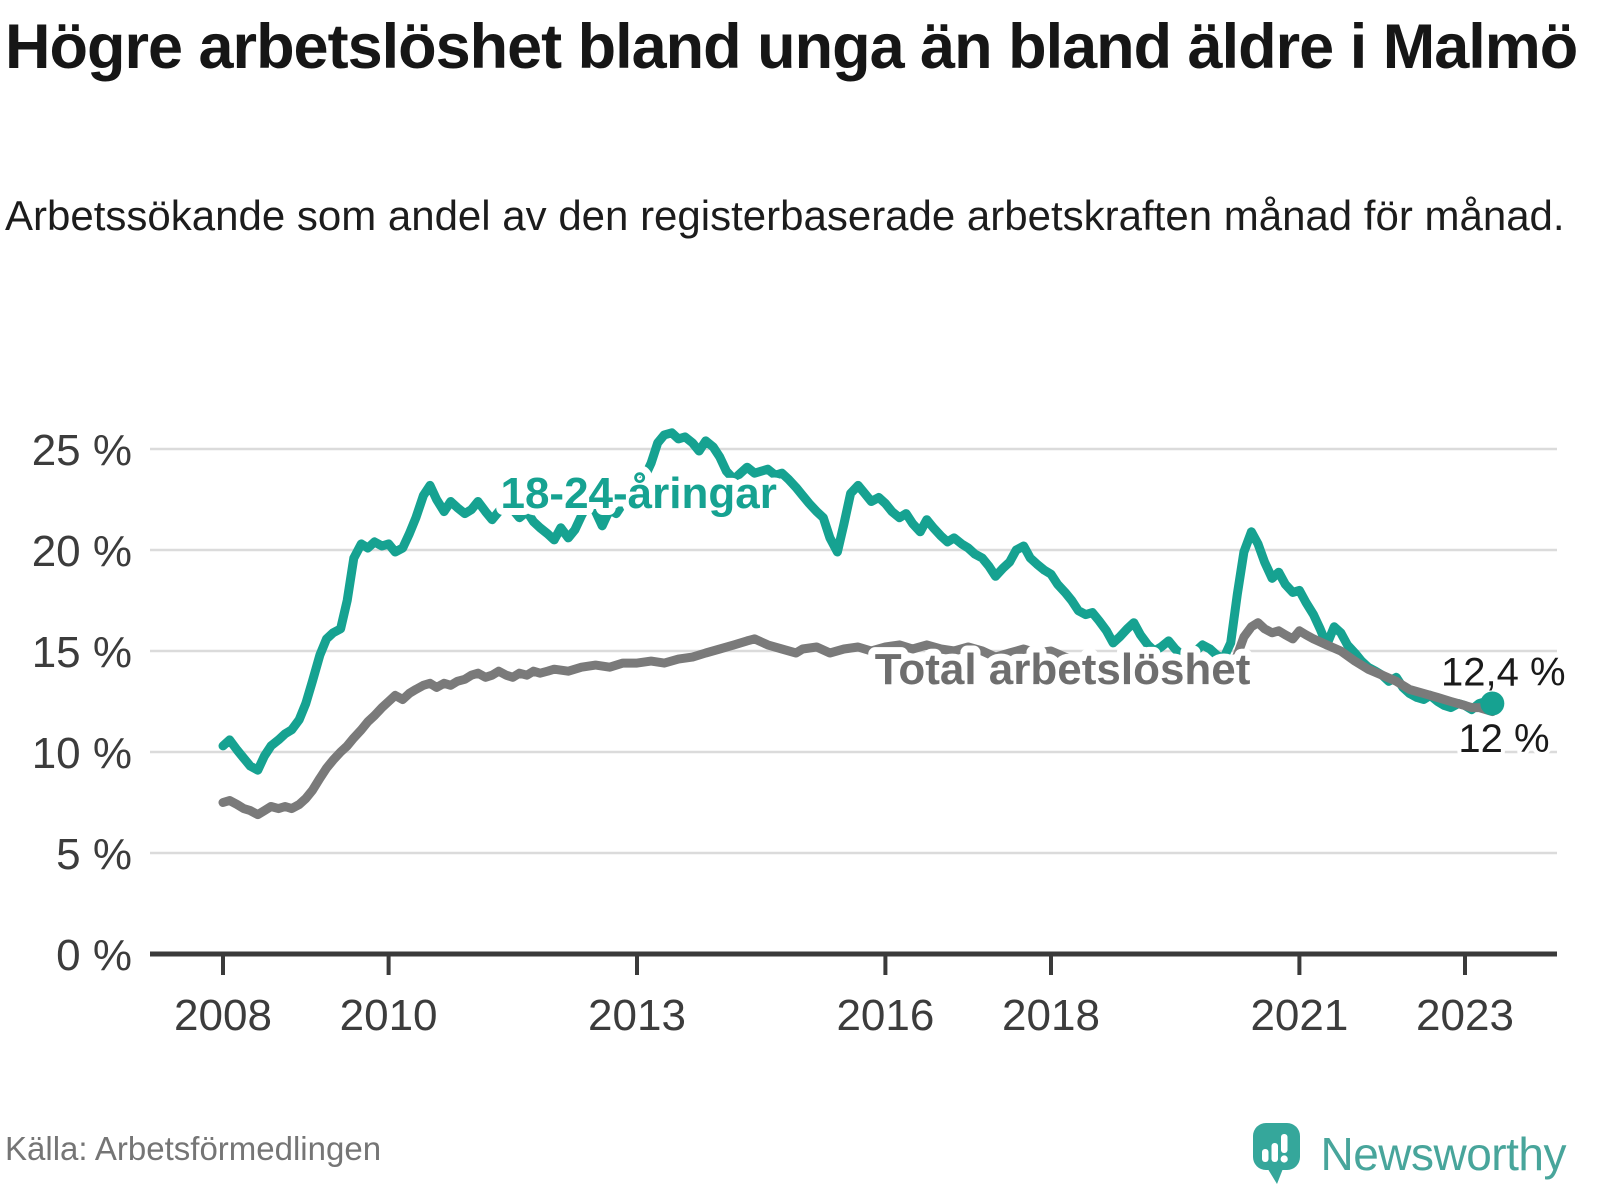  What do you see at coordinates (223, 1015) in the screenshot?
I see `x-label-2008: 2008` at bounding box center [223, 1015].